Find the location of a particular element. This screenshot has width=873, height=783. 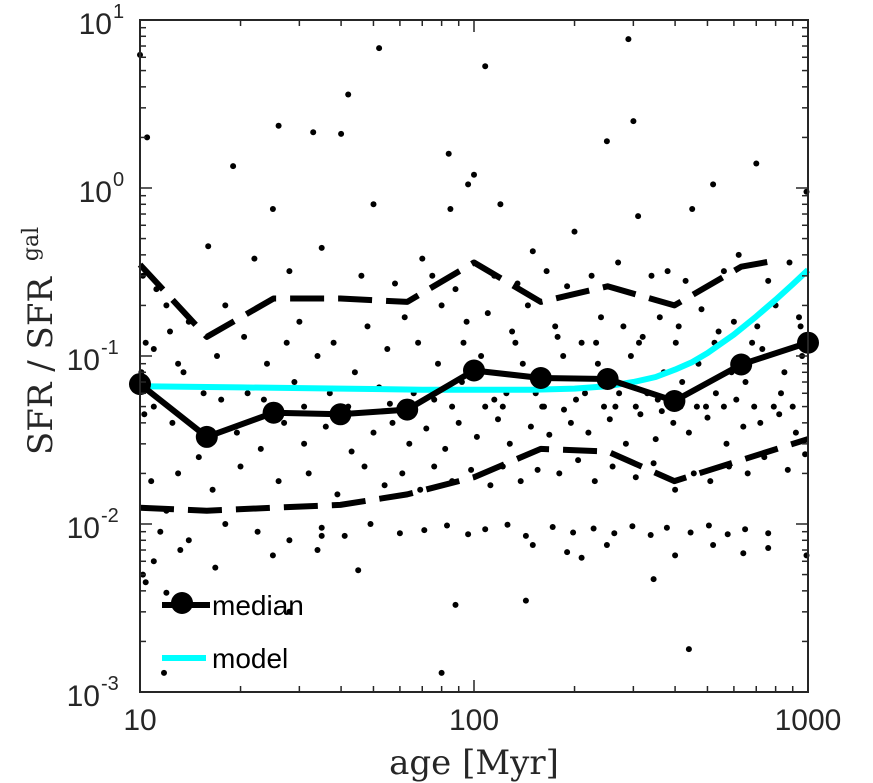

svg-text: -1 is located at coordinates (110, 348).